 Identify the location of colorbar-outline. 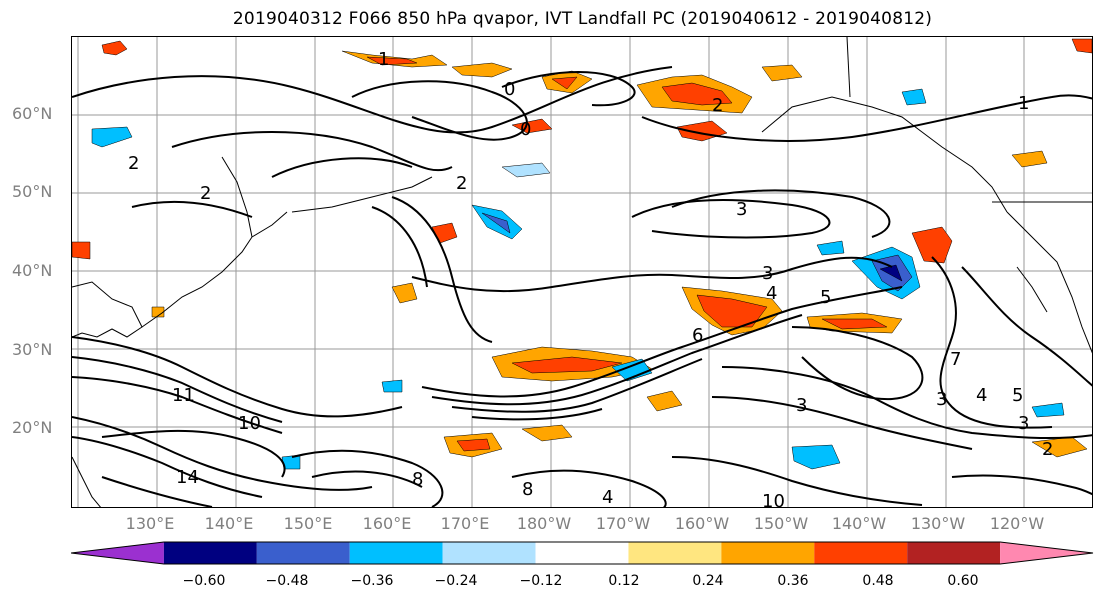
(582, 553).